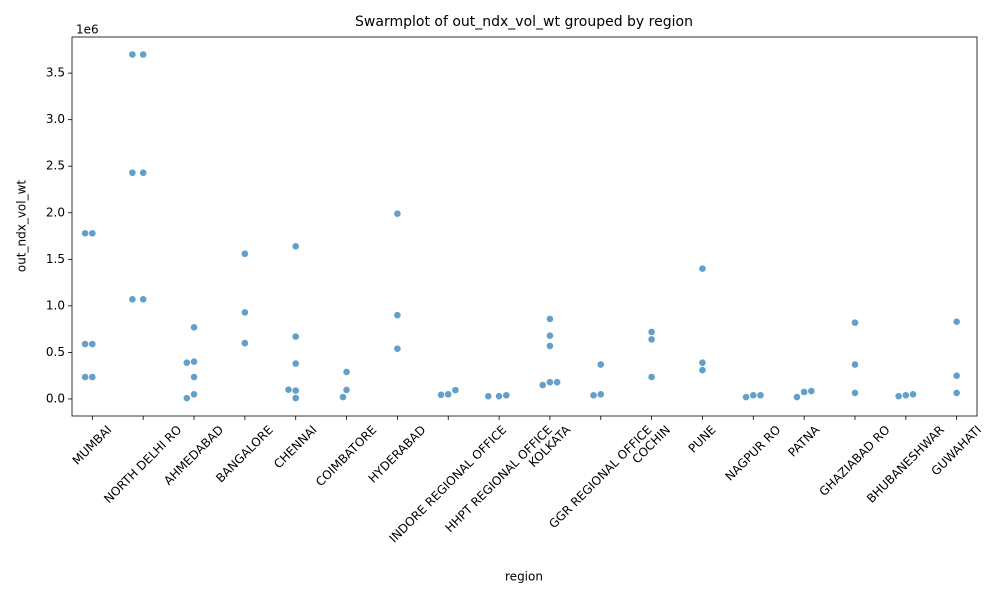 The width and height of the screenshot is (1000, 600). Describe the element at coordinates (702, 439) in the screenshot. I see `x-tick-label: PUNE` at that location.